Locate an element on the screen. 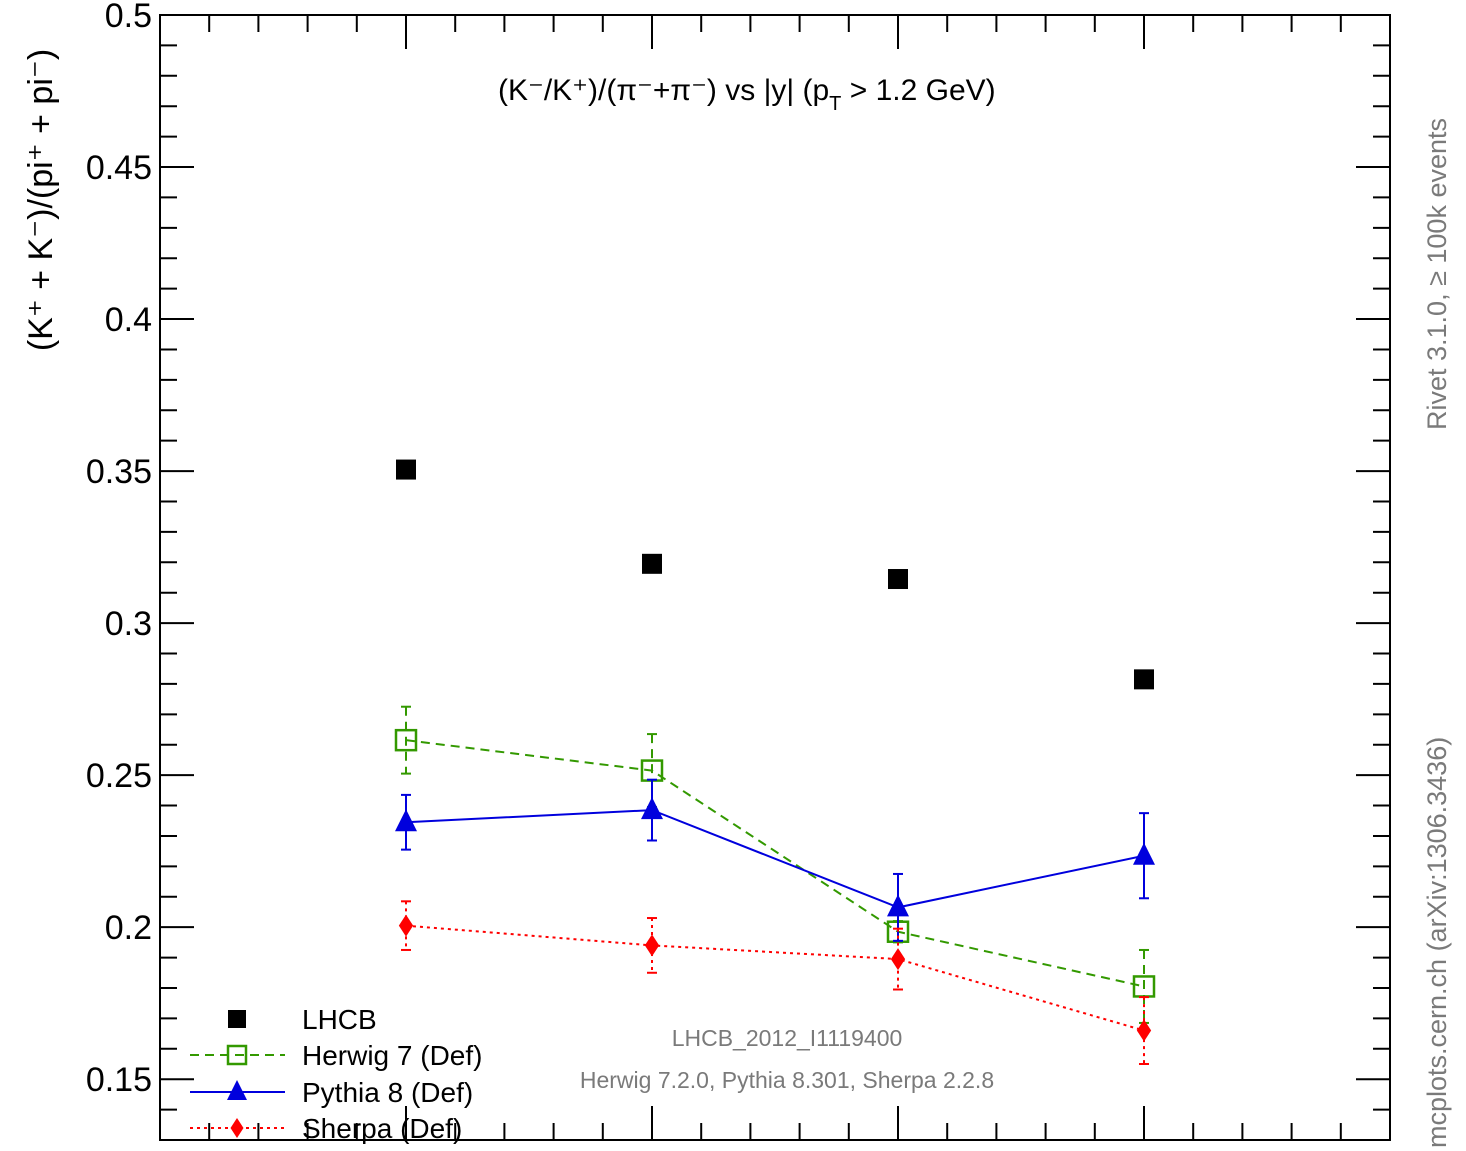 This screenshot has width=1466, height=1151. mcplots-source-label: mcplots.cern.ch (arXiv:1306.3436) is located at coordinates (1437, 942).